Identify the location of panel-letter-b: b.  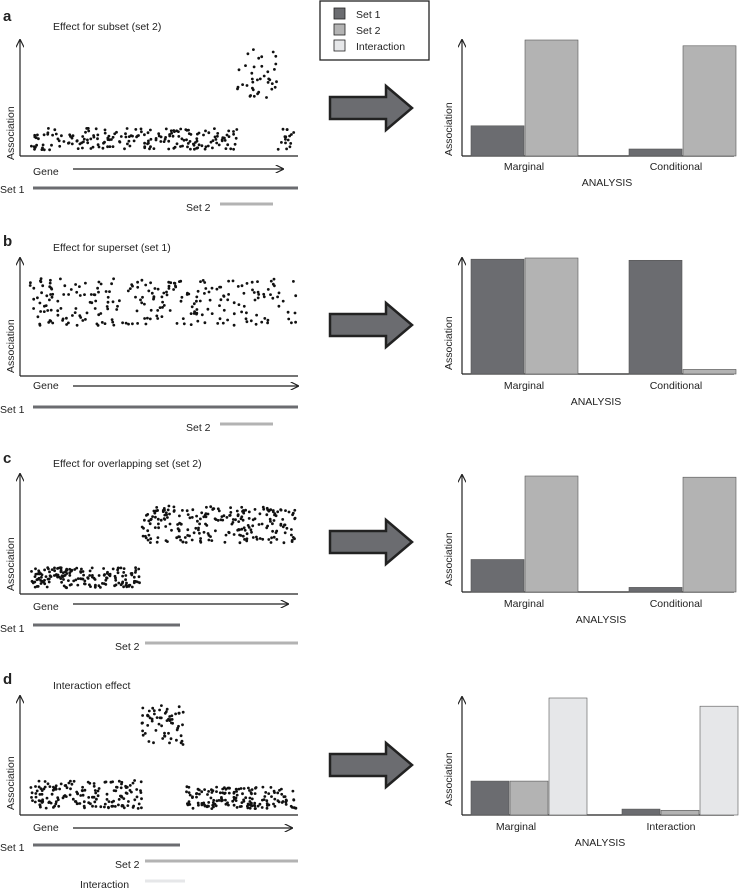
(7, 241).